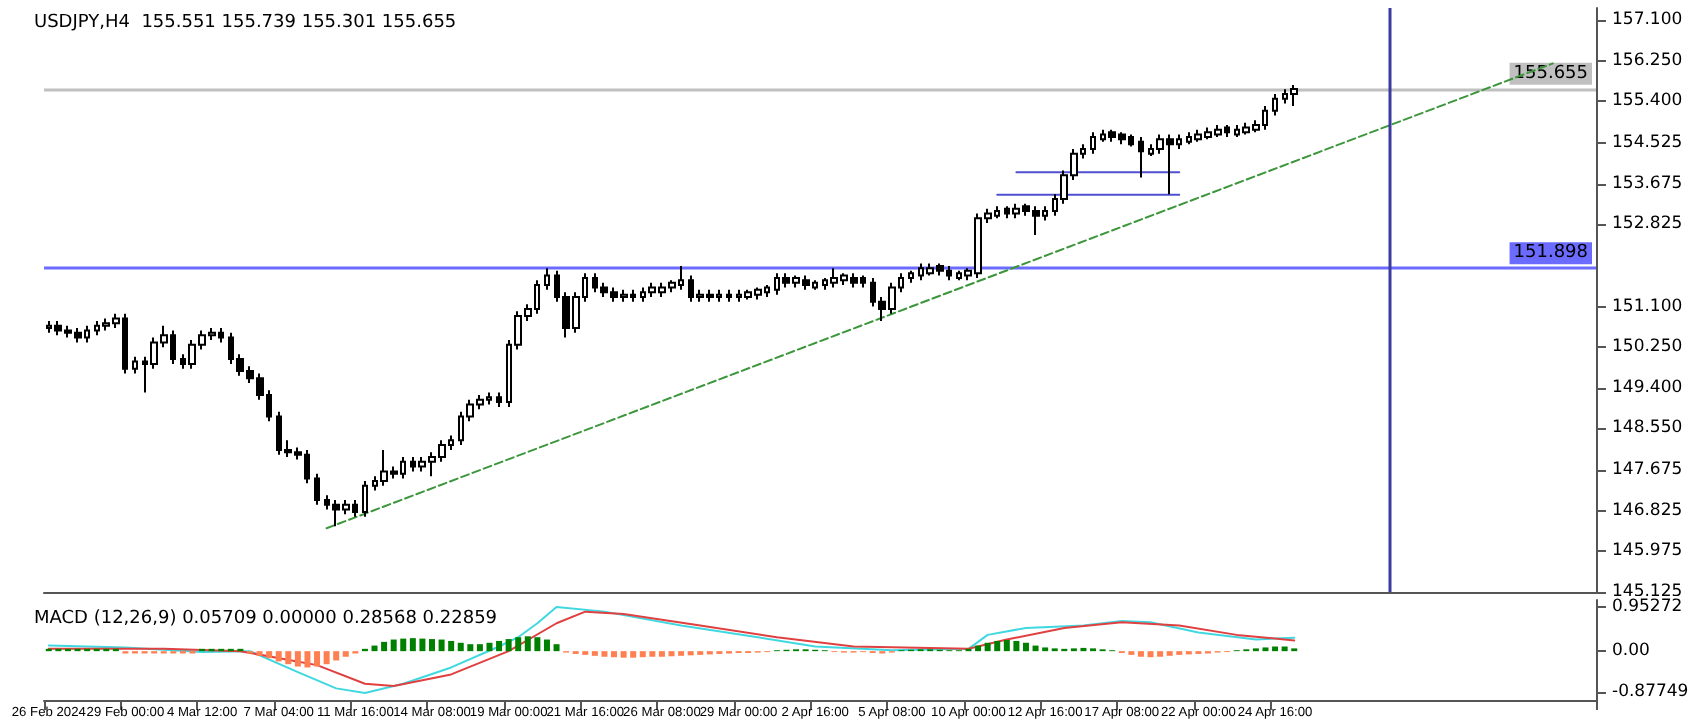 This screenshot has width=1700, height=728. Describe the element at coordinates (1650, 691) in the screenshot. I see `y-tick-label: -0.87749` at that location.